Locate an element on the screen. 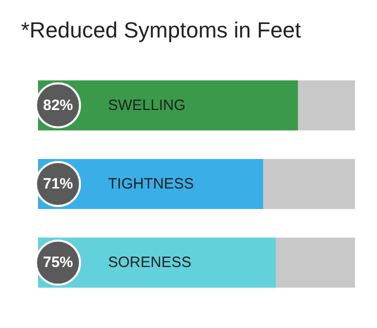  y-tick-label: TIGHTNESS is located at coordinates (151, 184).